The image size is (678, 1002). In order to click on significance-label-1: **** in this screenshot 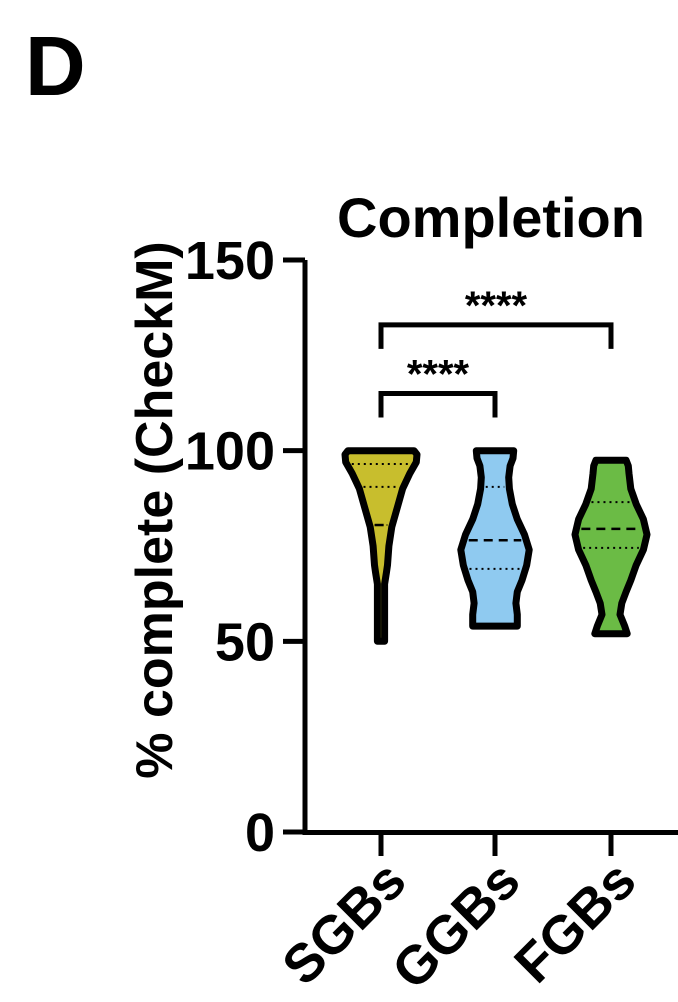, I will do `click(496, 306)`.